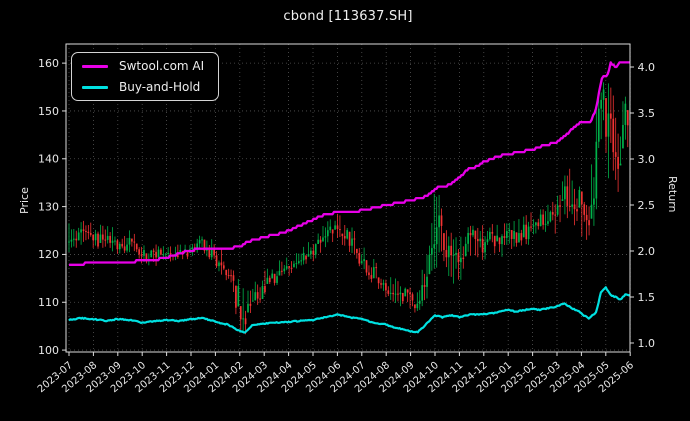  Describe the element at coordinates (48, 63) in the screenshot. I see `price-tick-label: 160` at that location.